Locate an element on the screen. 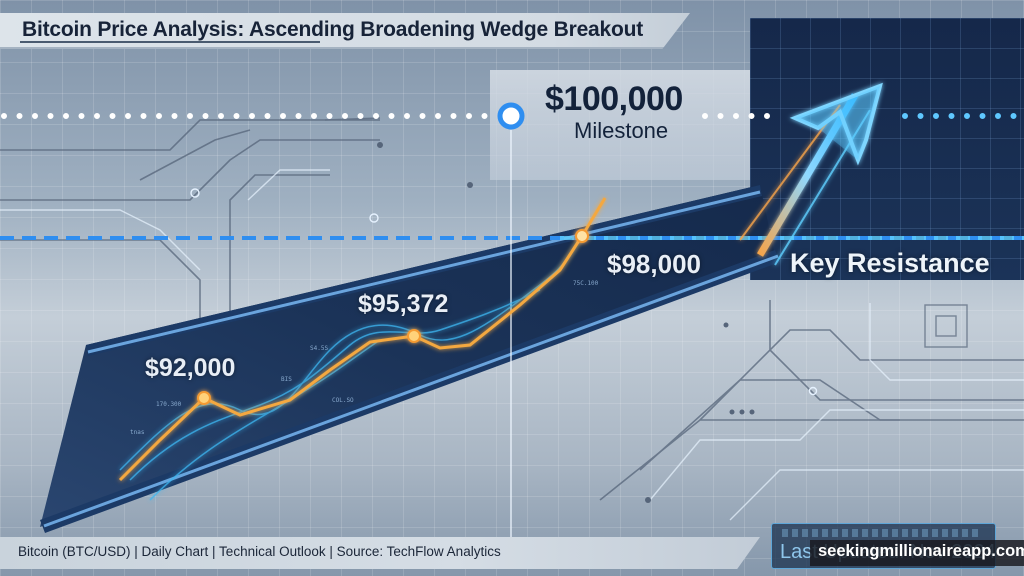 The height and width of the screenshot is (576, 1024). breakout-arrow is located at coordinates (811, 174).